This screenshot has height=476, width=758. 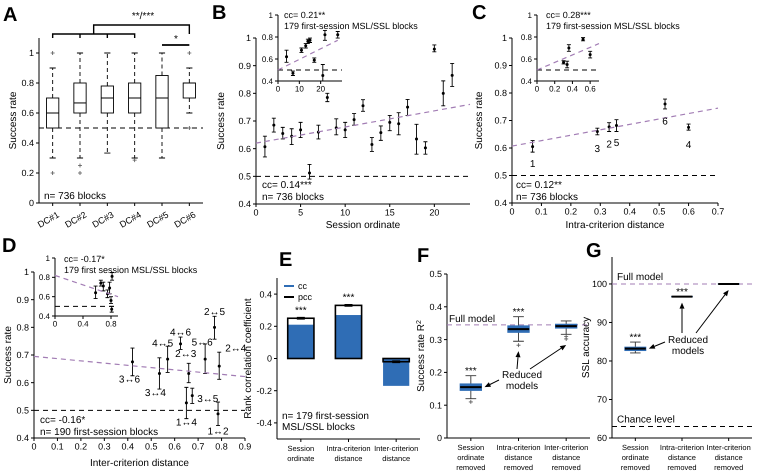 I want to click on x-tick-label: 0.7, so click(x=198, y=446).